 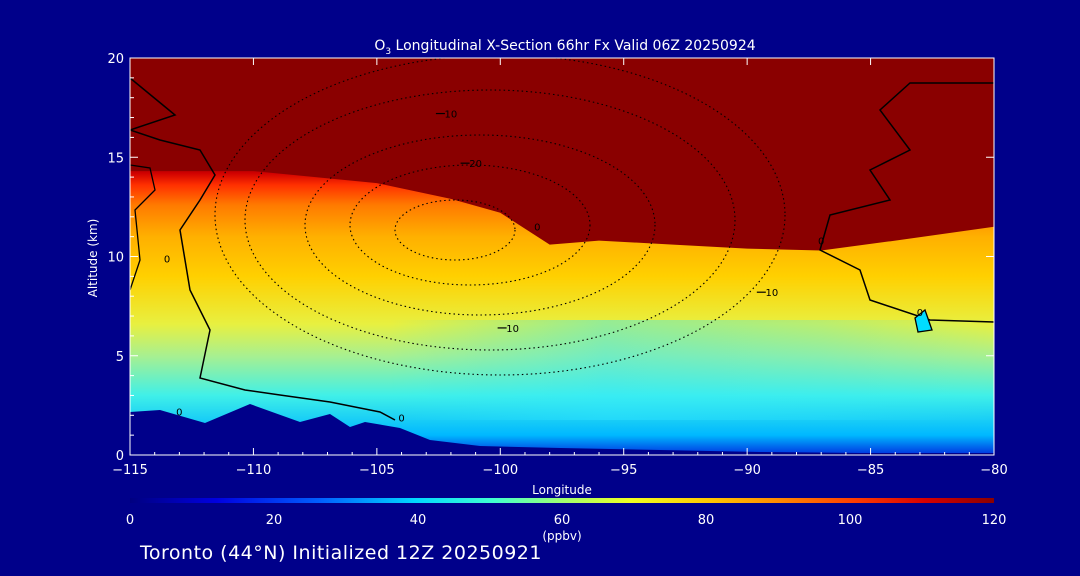 I want to click on zero-contour-island, so click(x=923, y=320).